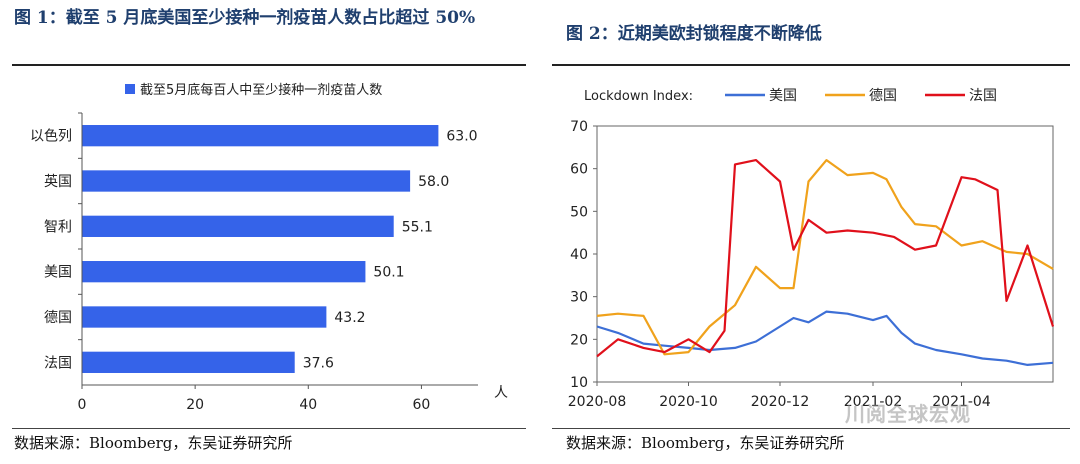  I want to click on figure2-title-rule, so click(811, 65).